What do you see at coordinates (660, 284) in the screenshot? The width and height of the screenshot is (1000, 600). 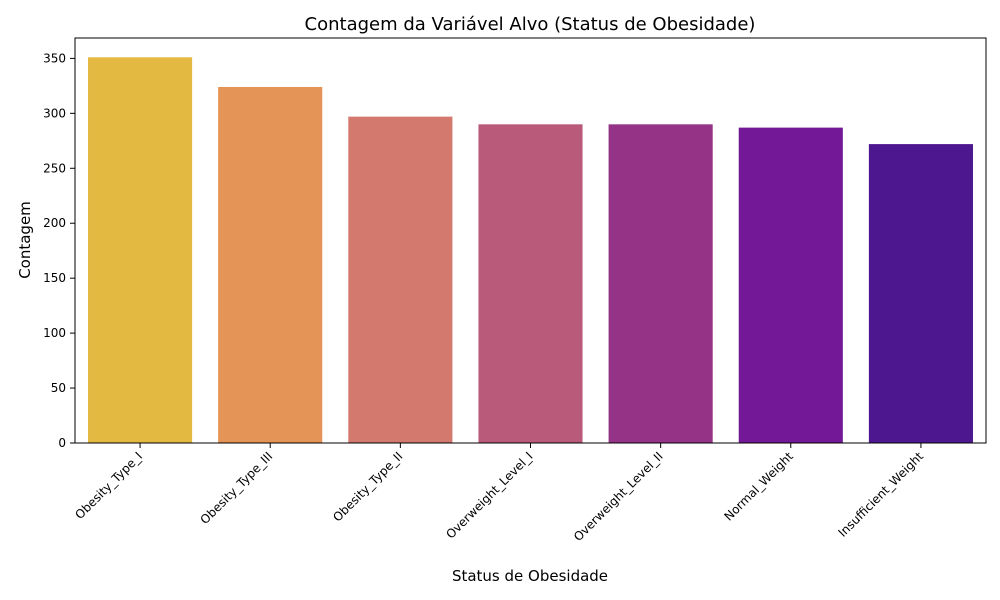 I see `bar-overweight-level-ii` at bounding box center [660, 284].